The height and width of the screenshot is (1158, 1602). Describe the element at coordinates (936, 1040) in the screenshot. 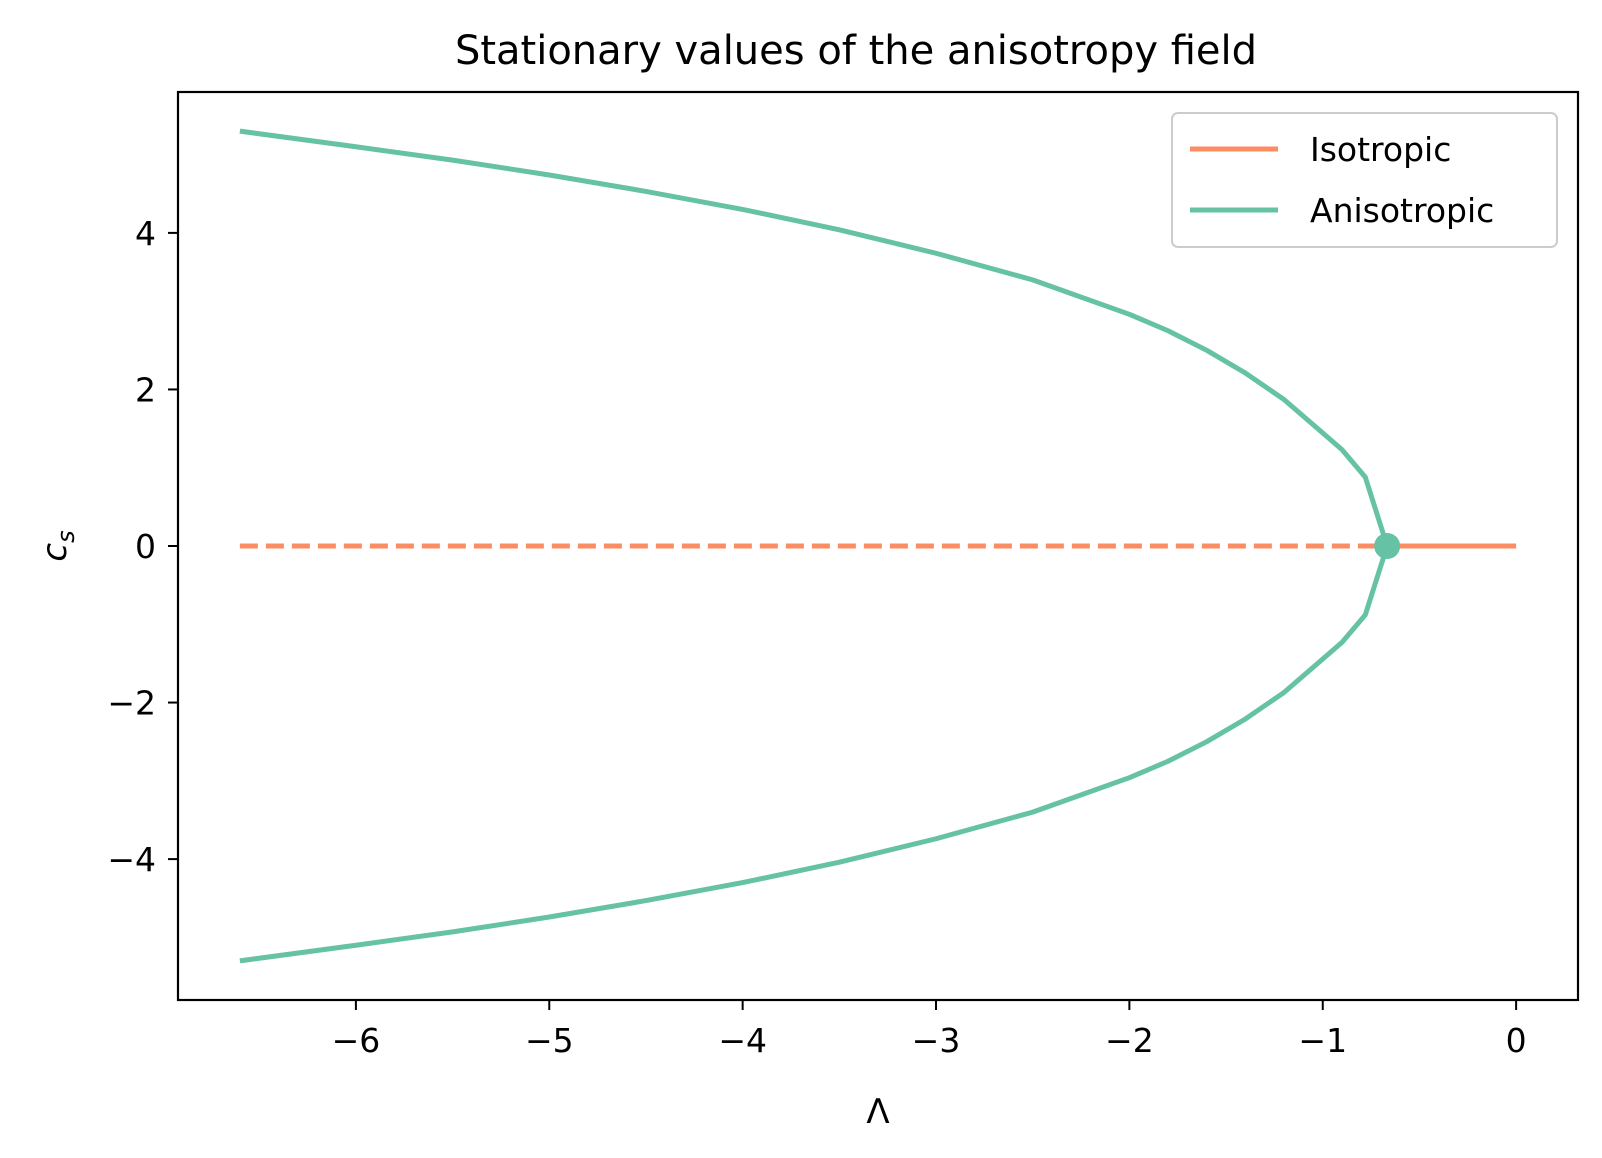

I see `x-tick-label: −3` at that location.